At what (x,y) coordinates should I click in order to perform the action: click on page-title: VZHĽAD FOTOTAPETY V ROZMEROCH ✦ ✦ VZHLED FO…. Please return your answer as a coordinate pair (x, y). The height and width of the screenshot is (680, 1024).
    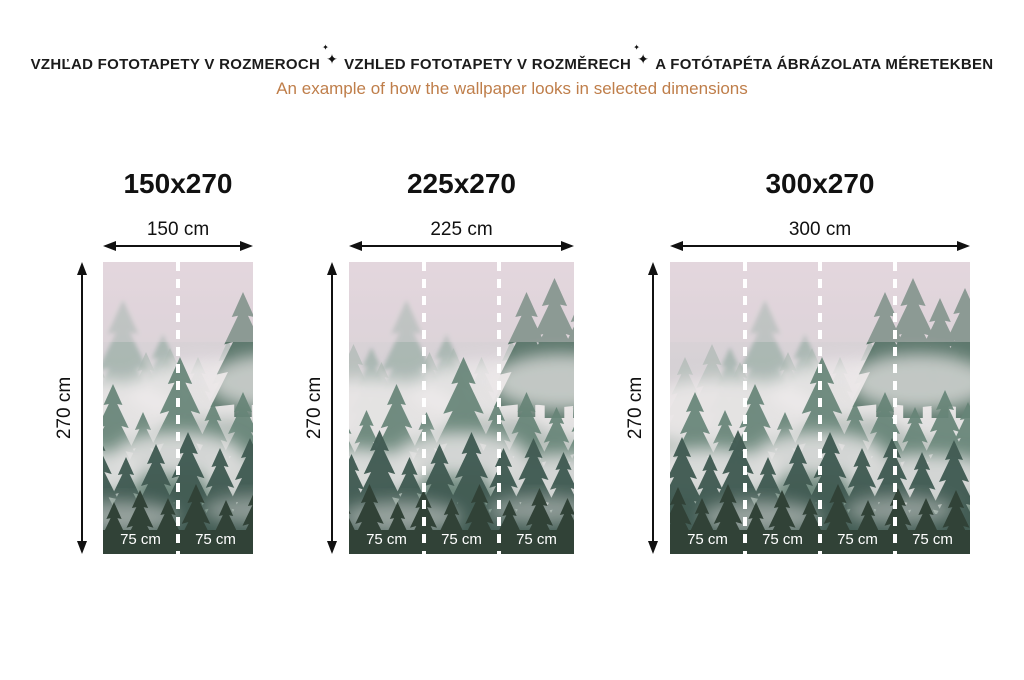
    Looking at the image, I should click on (512, 58).